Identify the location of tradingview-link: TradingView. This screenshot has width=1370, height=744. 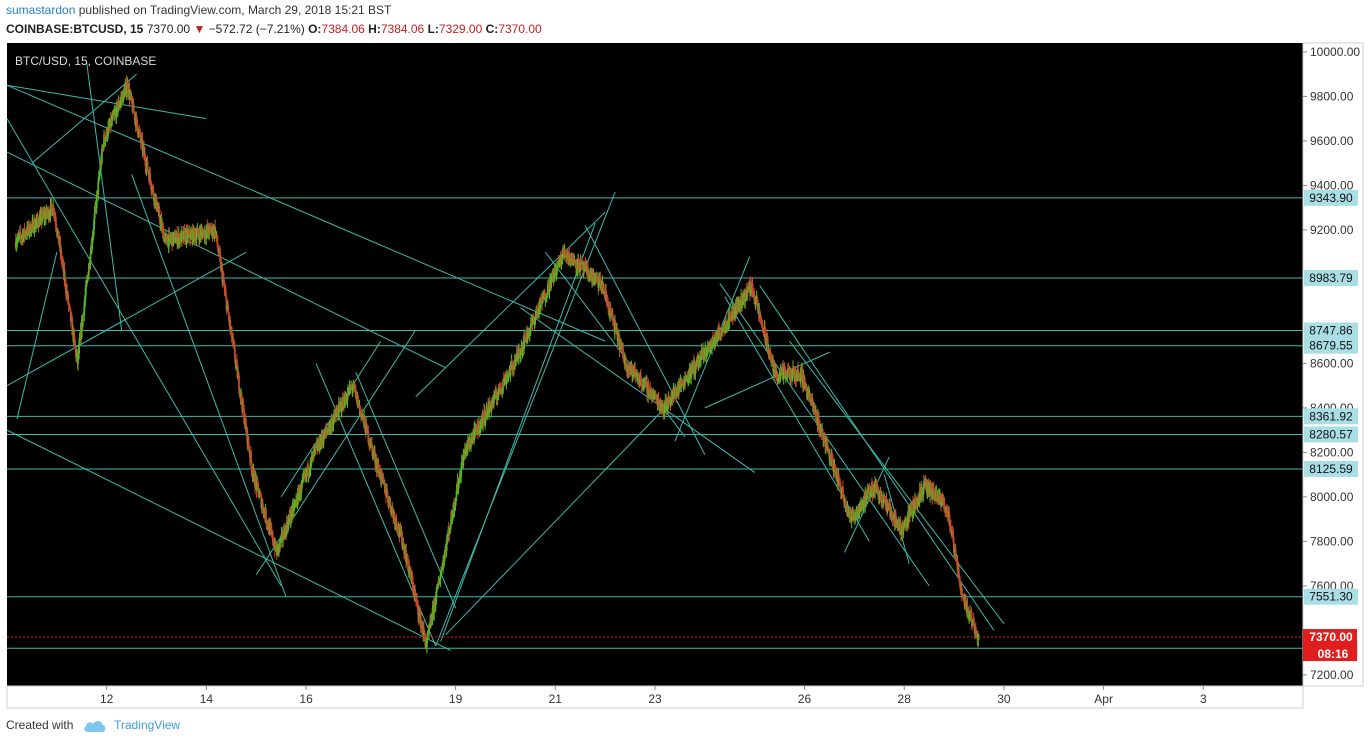
(147, 725).